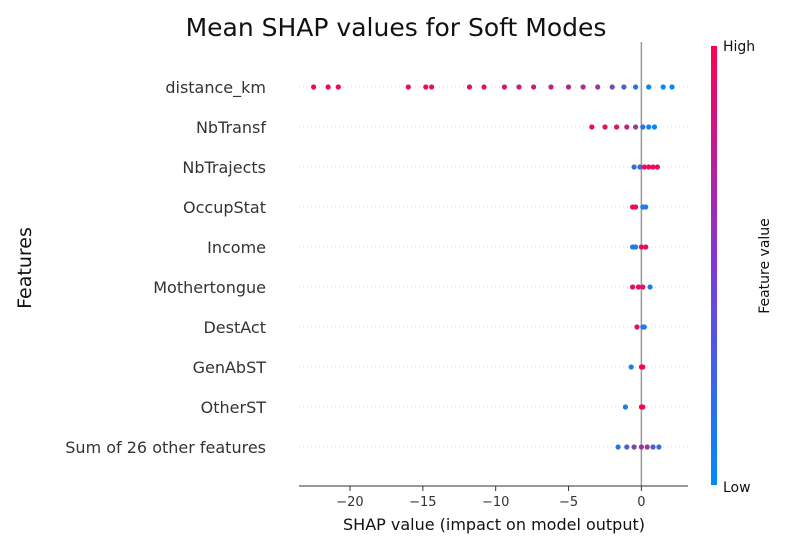 The width and height of the screenshot is (800, 550). Describe the element at coordinates (234, 327) in the screenshot. I see `feature-label: DestAct` at that location.